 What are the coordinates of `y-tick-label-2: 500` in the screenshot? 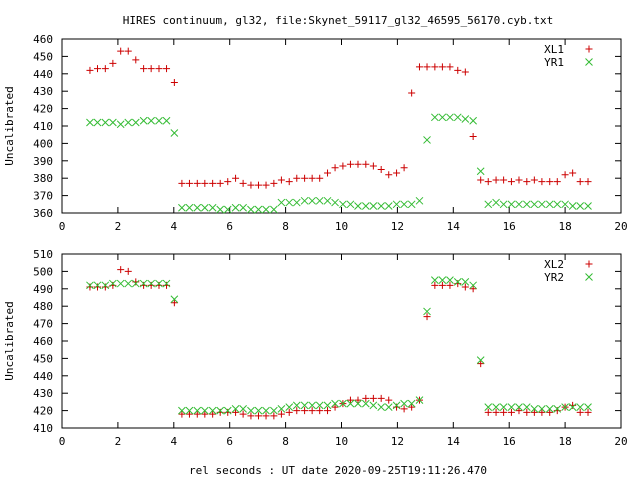 It's located at (43, 271).